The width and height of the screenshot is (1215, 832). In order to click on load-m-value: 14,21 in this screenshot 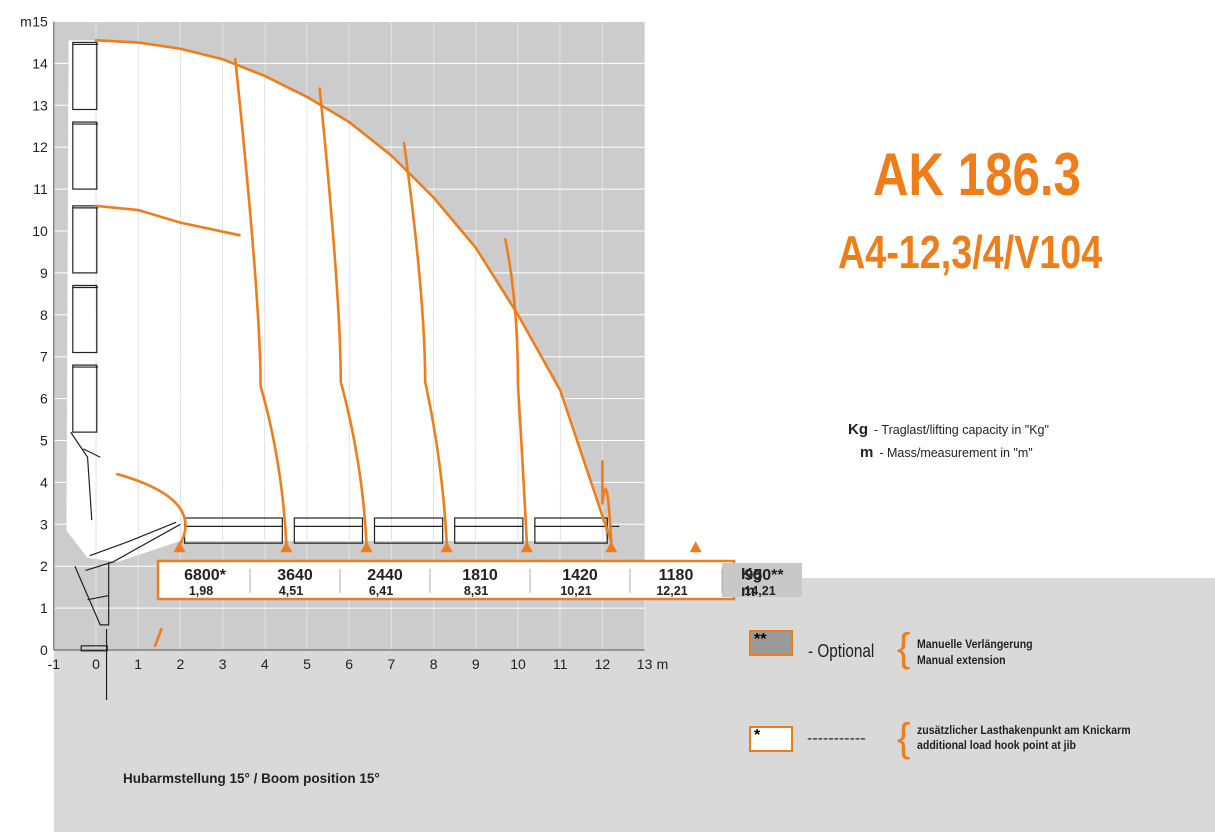, I will do `click(759, 591)`.